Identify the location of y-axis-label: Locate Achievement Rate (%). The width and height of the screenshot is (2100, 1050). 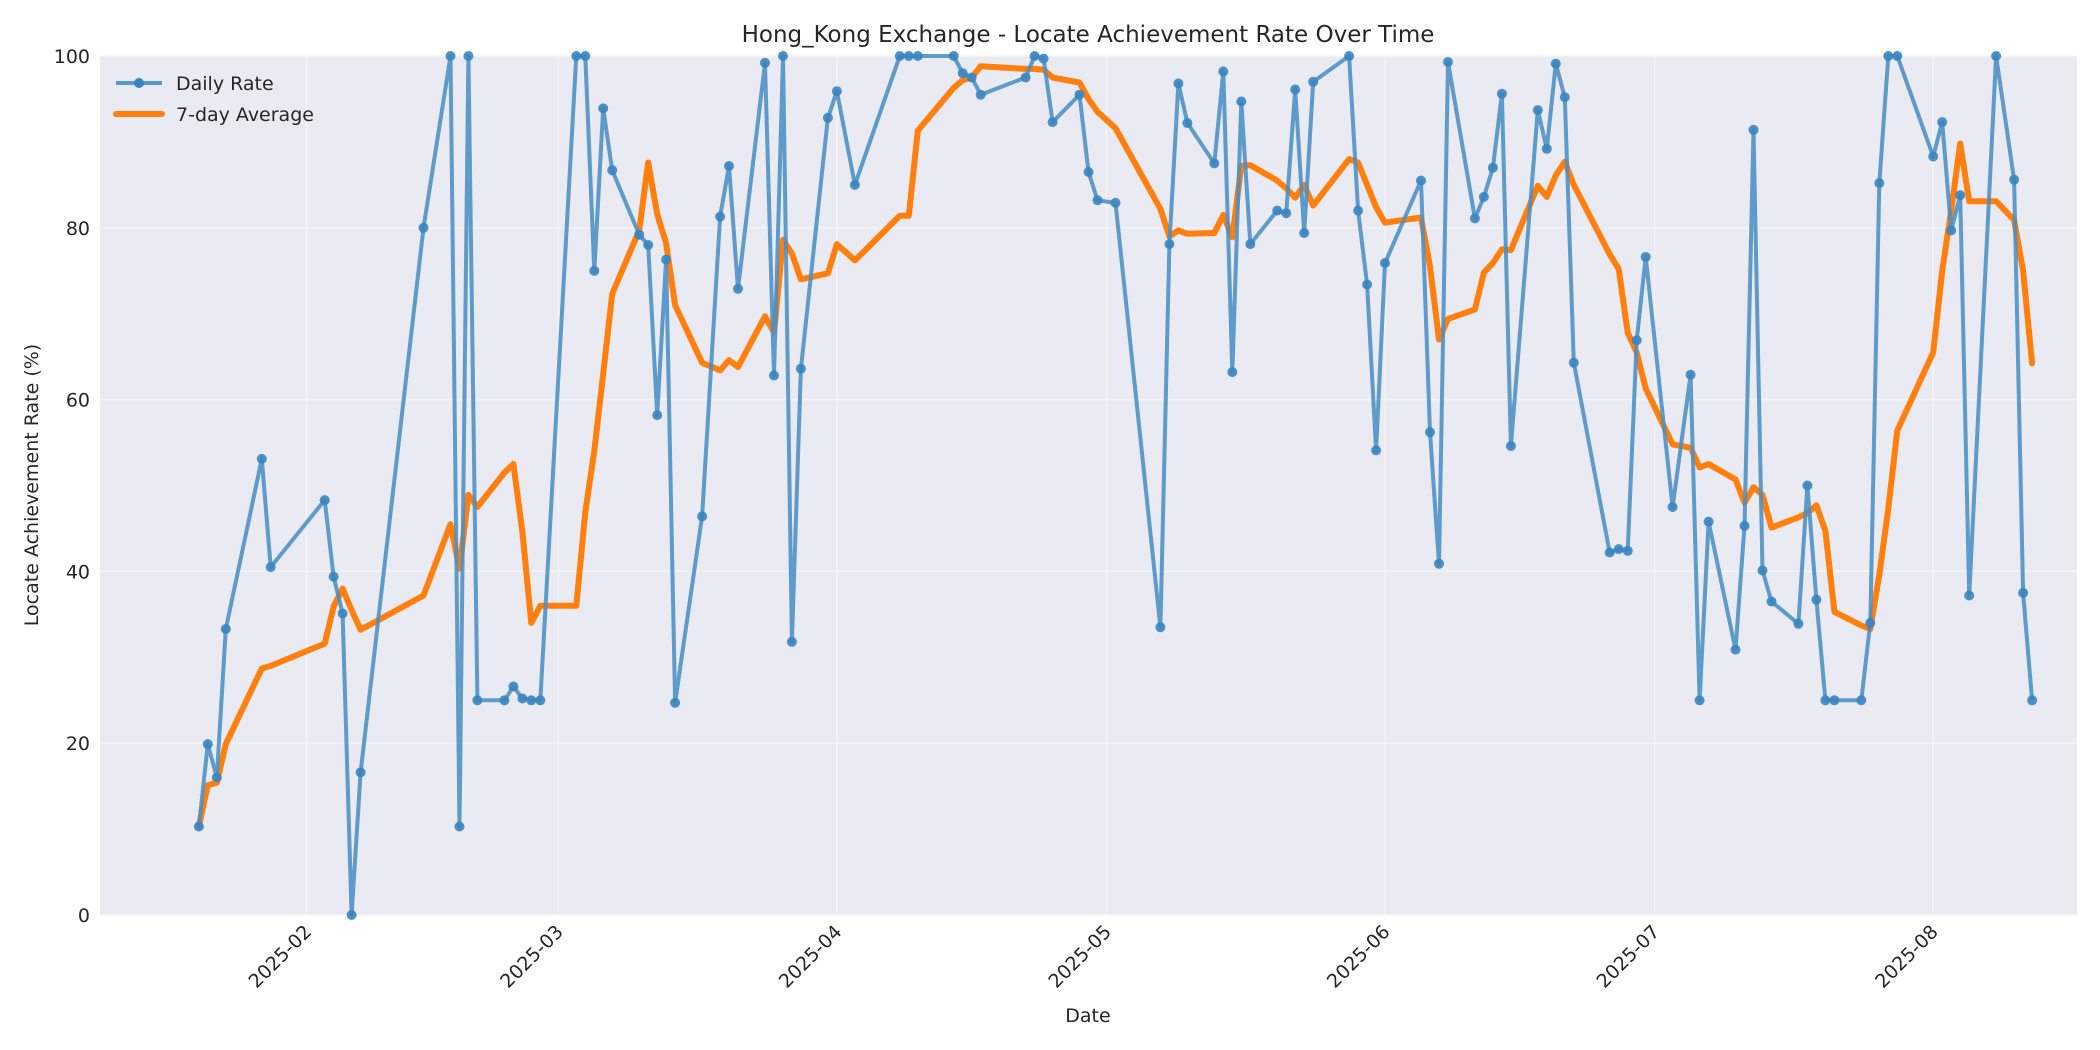
(32, 485).